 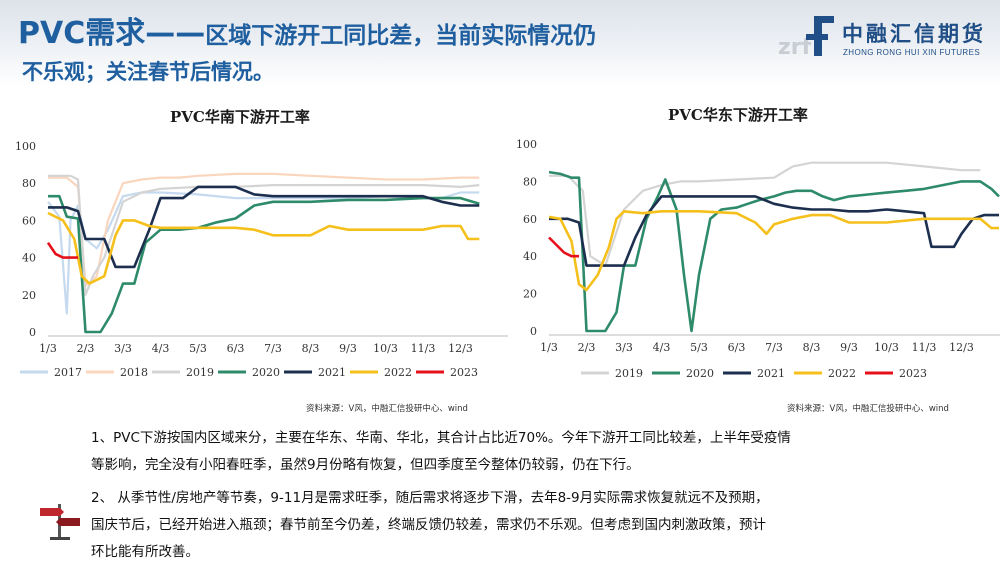 What do you see at coordinates (738, 115) in the screenshot?
I see `chart-title-east: PVC华东下游开工率` at bounding box center [738, 115].